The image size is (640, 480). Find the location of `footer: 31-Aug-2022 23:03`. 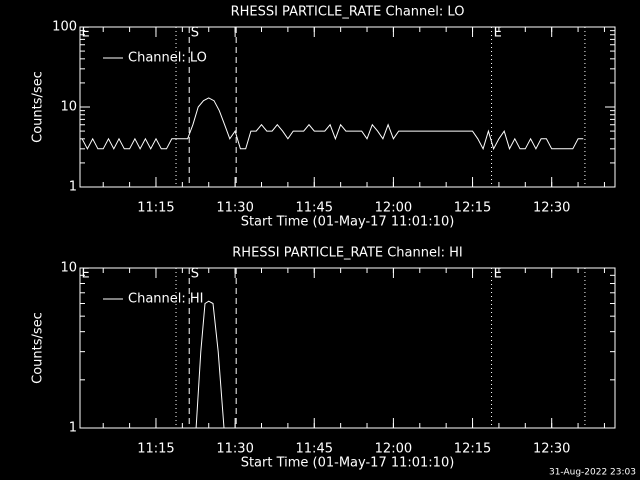

footer: 31-Aug-2022 23:03 is located at coordinates (592, 473).